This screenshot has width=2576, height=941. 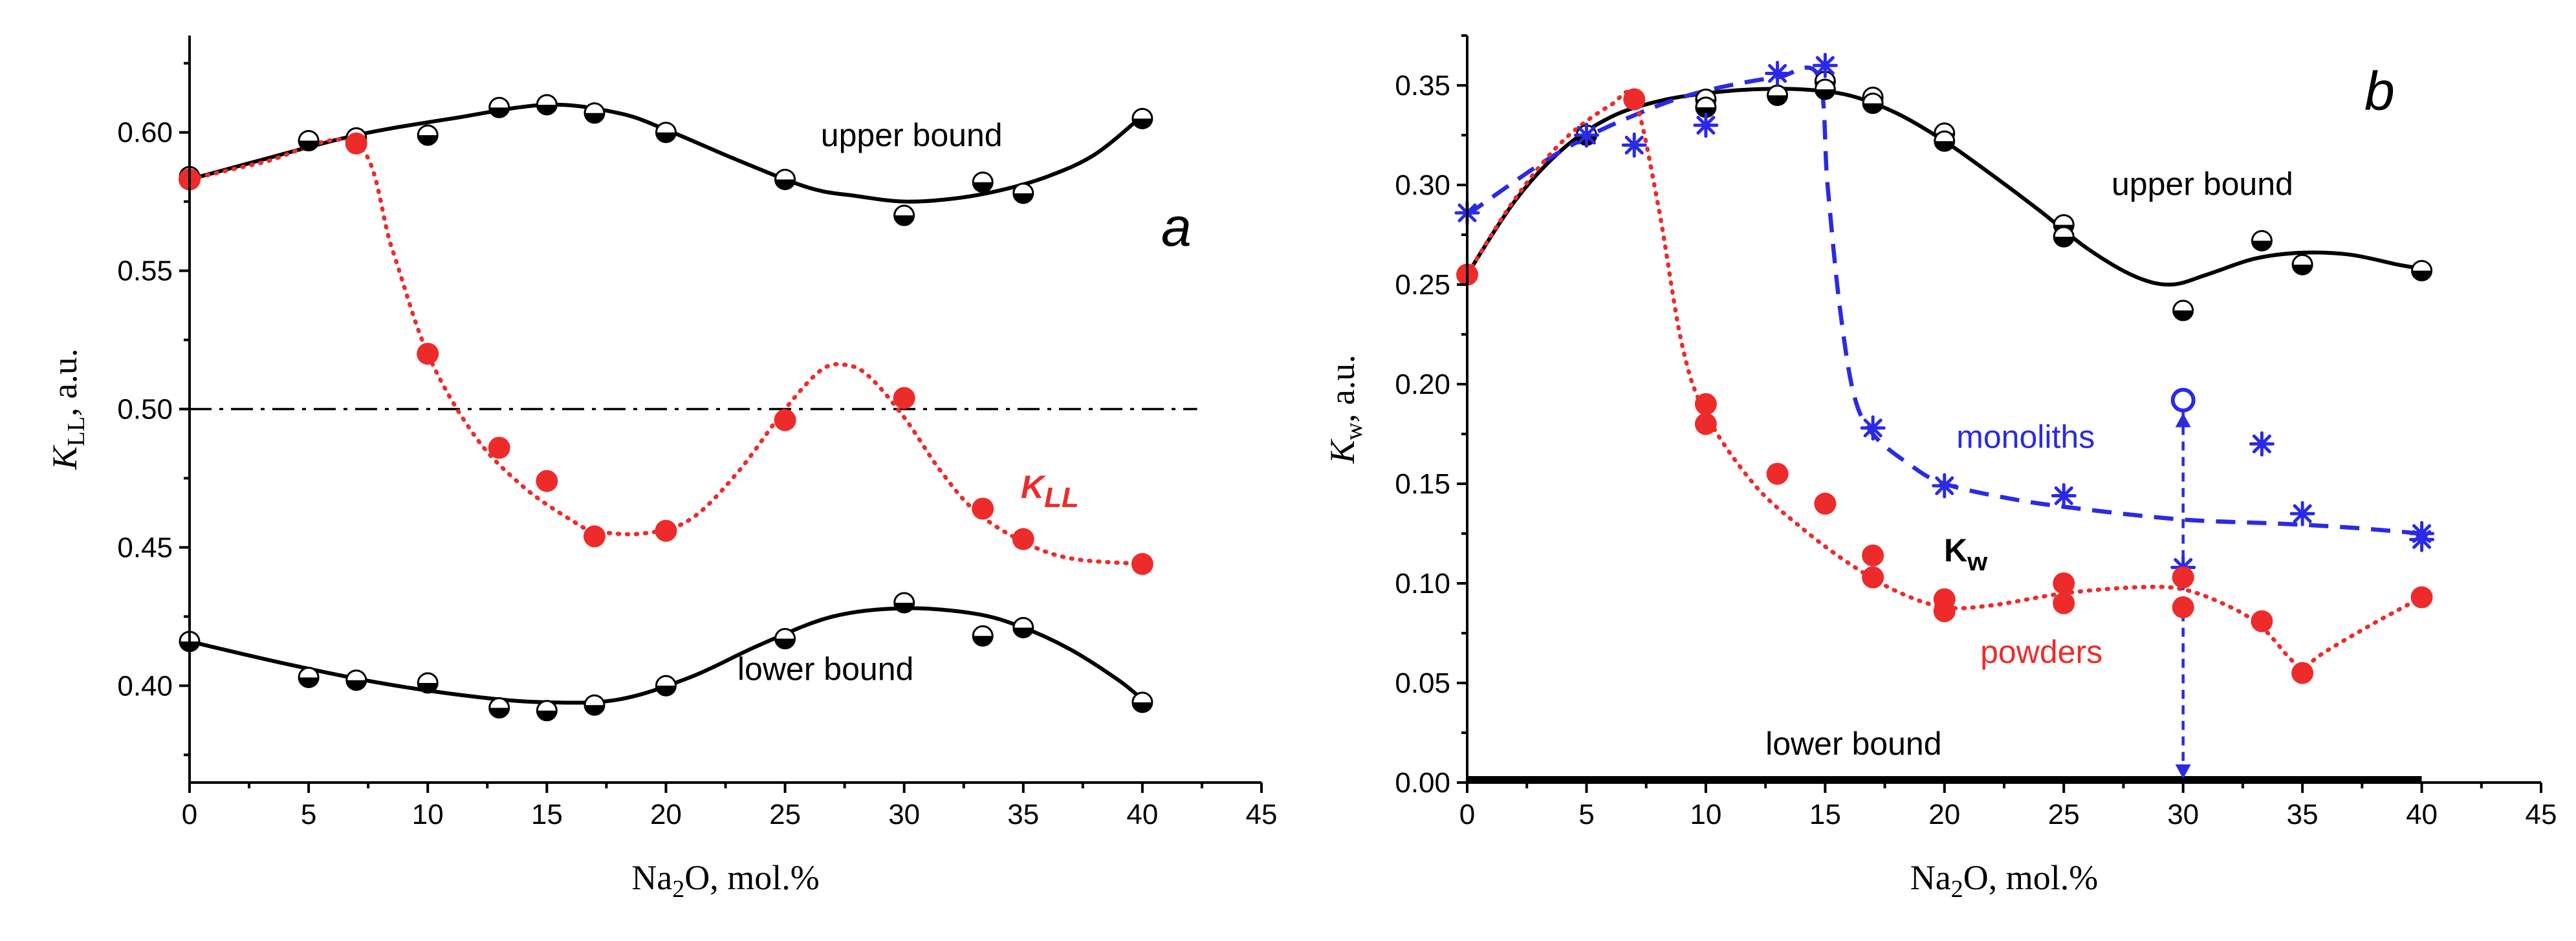 What do you see at coordinates (145, 133) in the screenshot?
I see `panel-a-ytick-label-4: 0.60` at bounding box center [145, 133].